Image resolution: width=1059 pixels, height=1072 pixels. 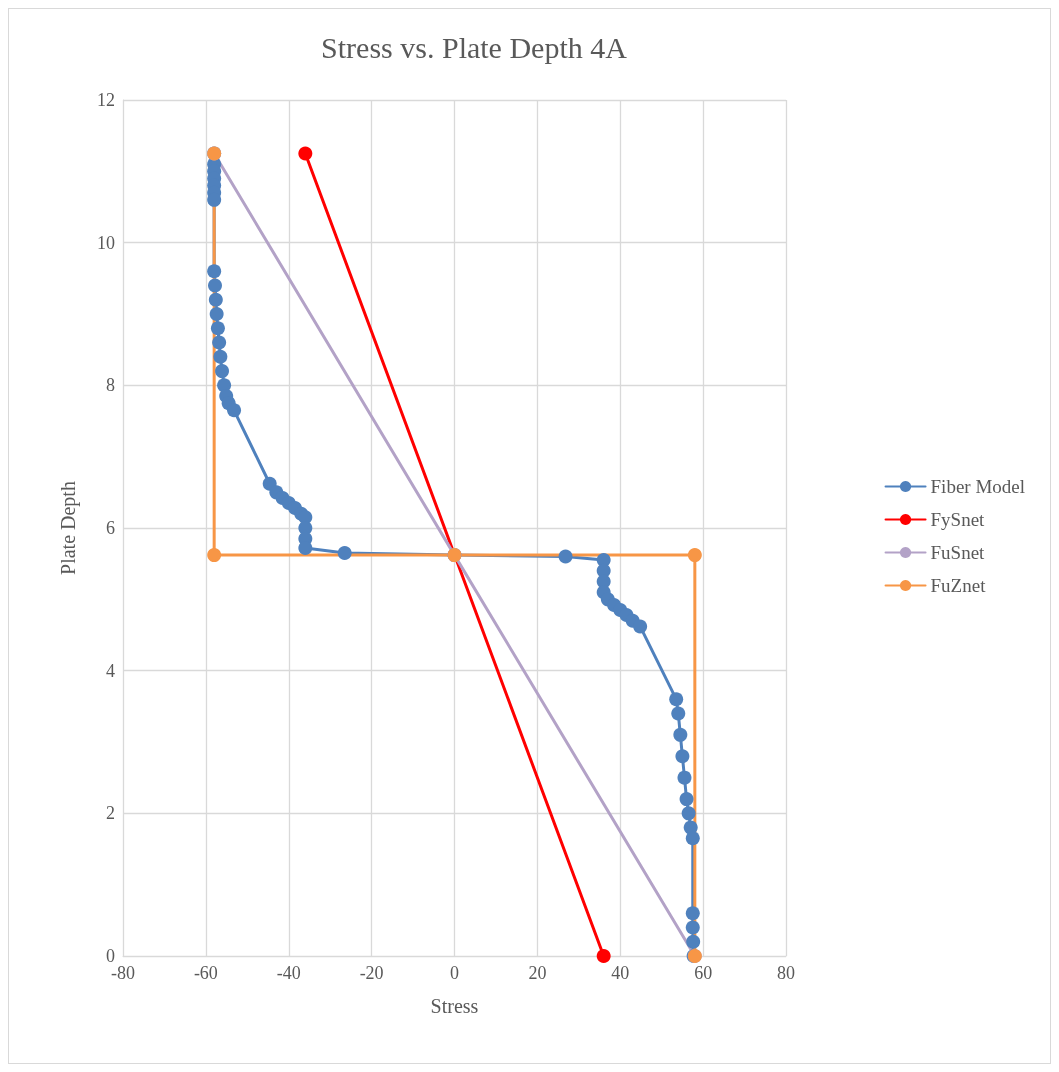 I want to click on y-tick-label: 6, so click(x=110, y=528).